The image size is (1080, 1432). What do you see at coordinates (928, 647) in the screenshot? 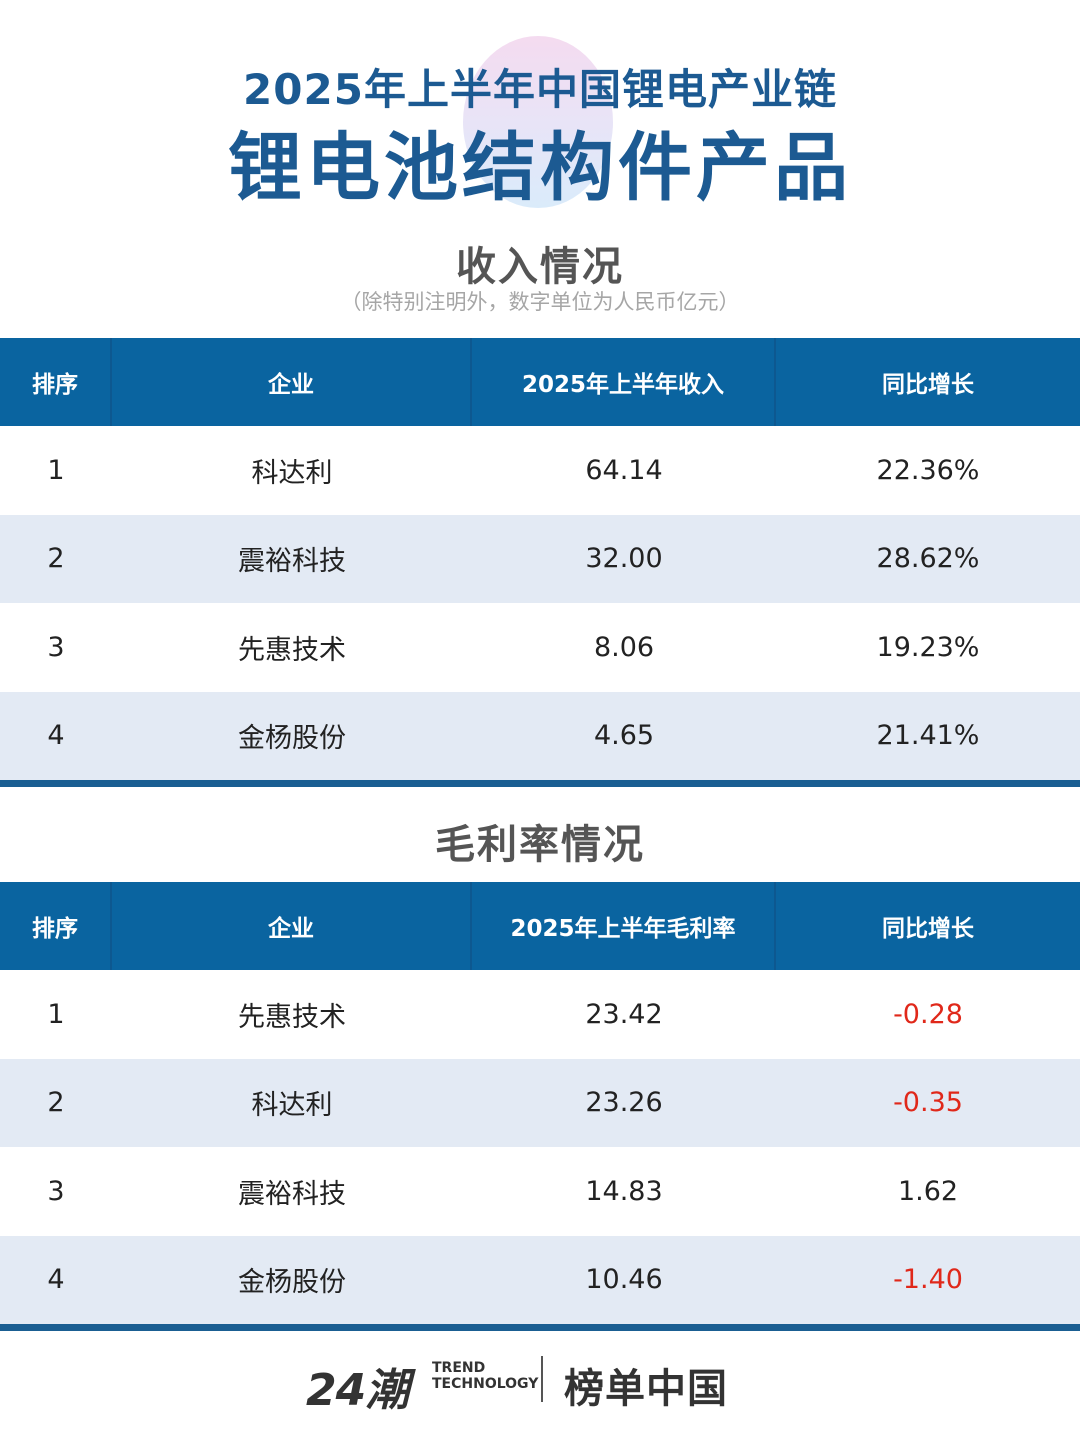
I see `growth-cell: 19.23%` at bounding box center [928, 647].